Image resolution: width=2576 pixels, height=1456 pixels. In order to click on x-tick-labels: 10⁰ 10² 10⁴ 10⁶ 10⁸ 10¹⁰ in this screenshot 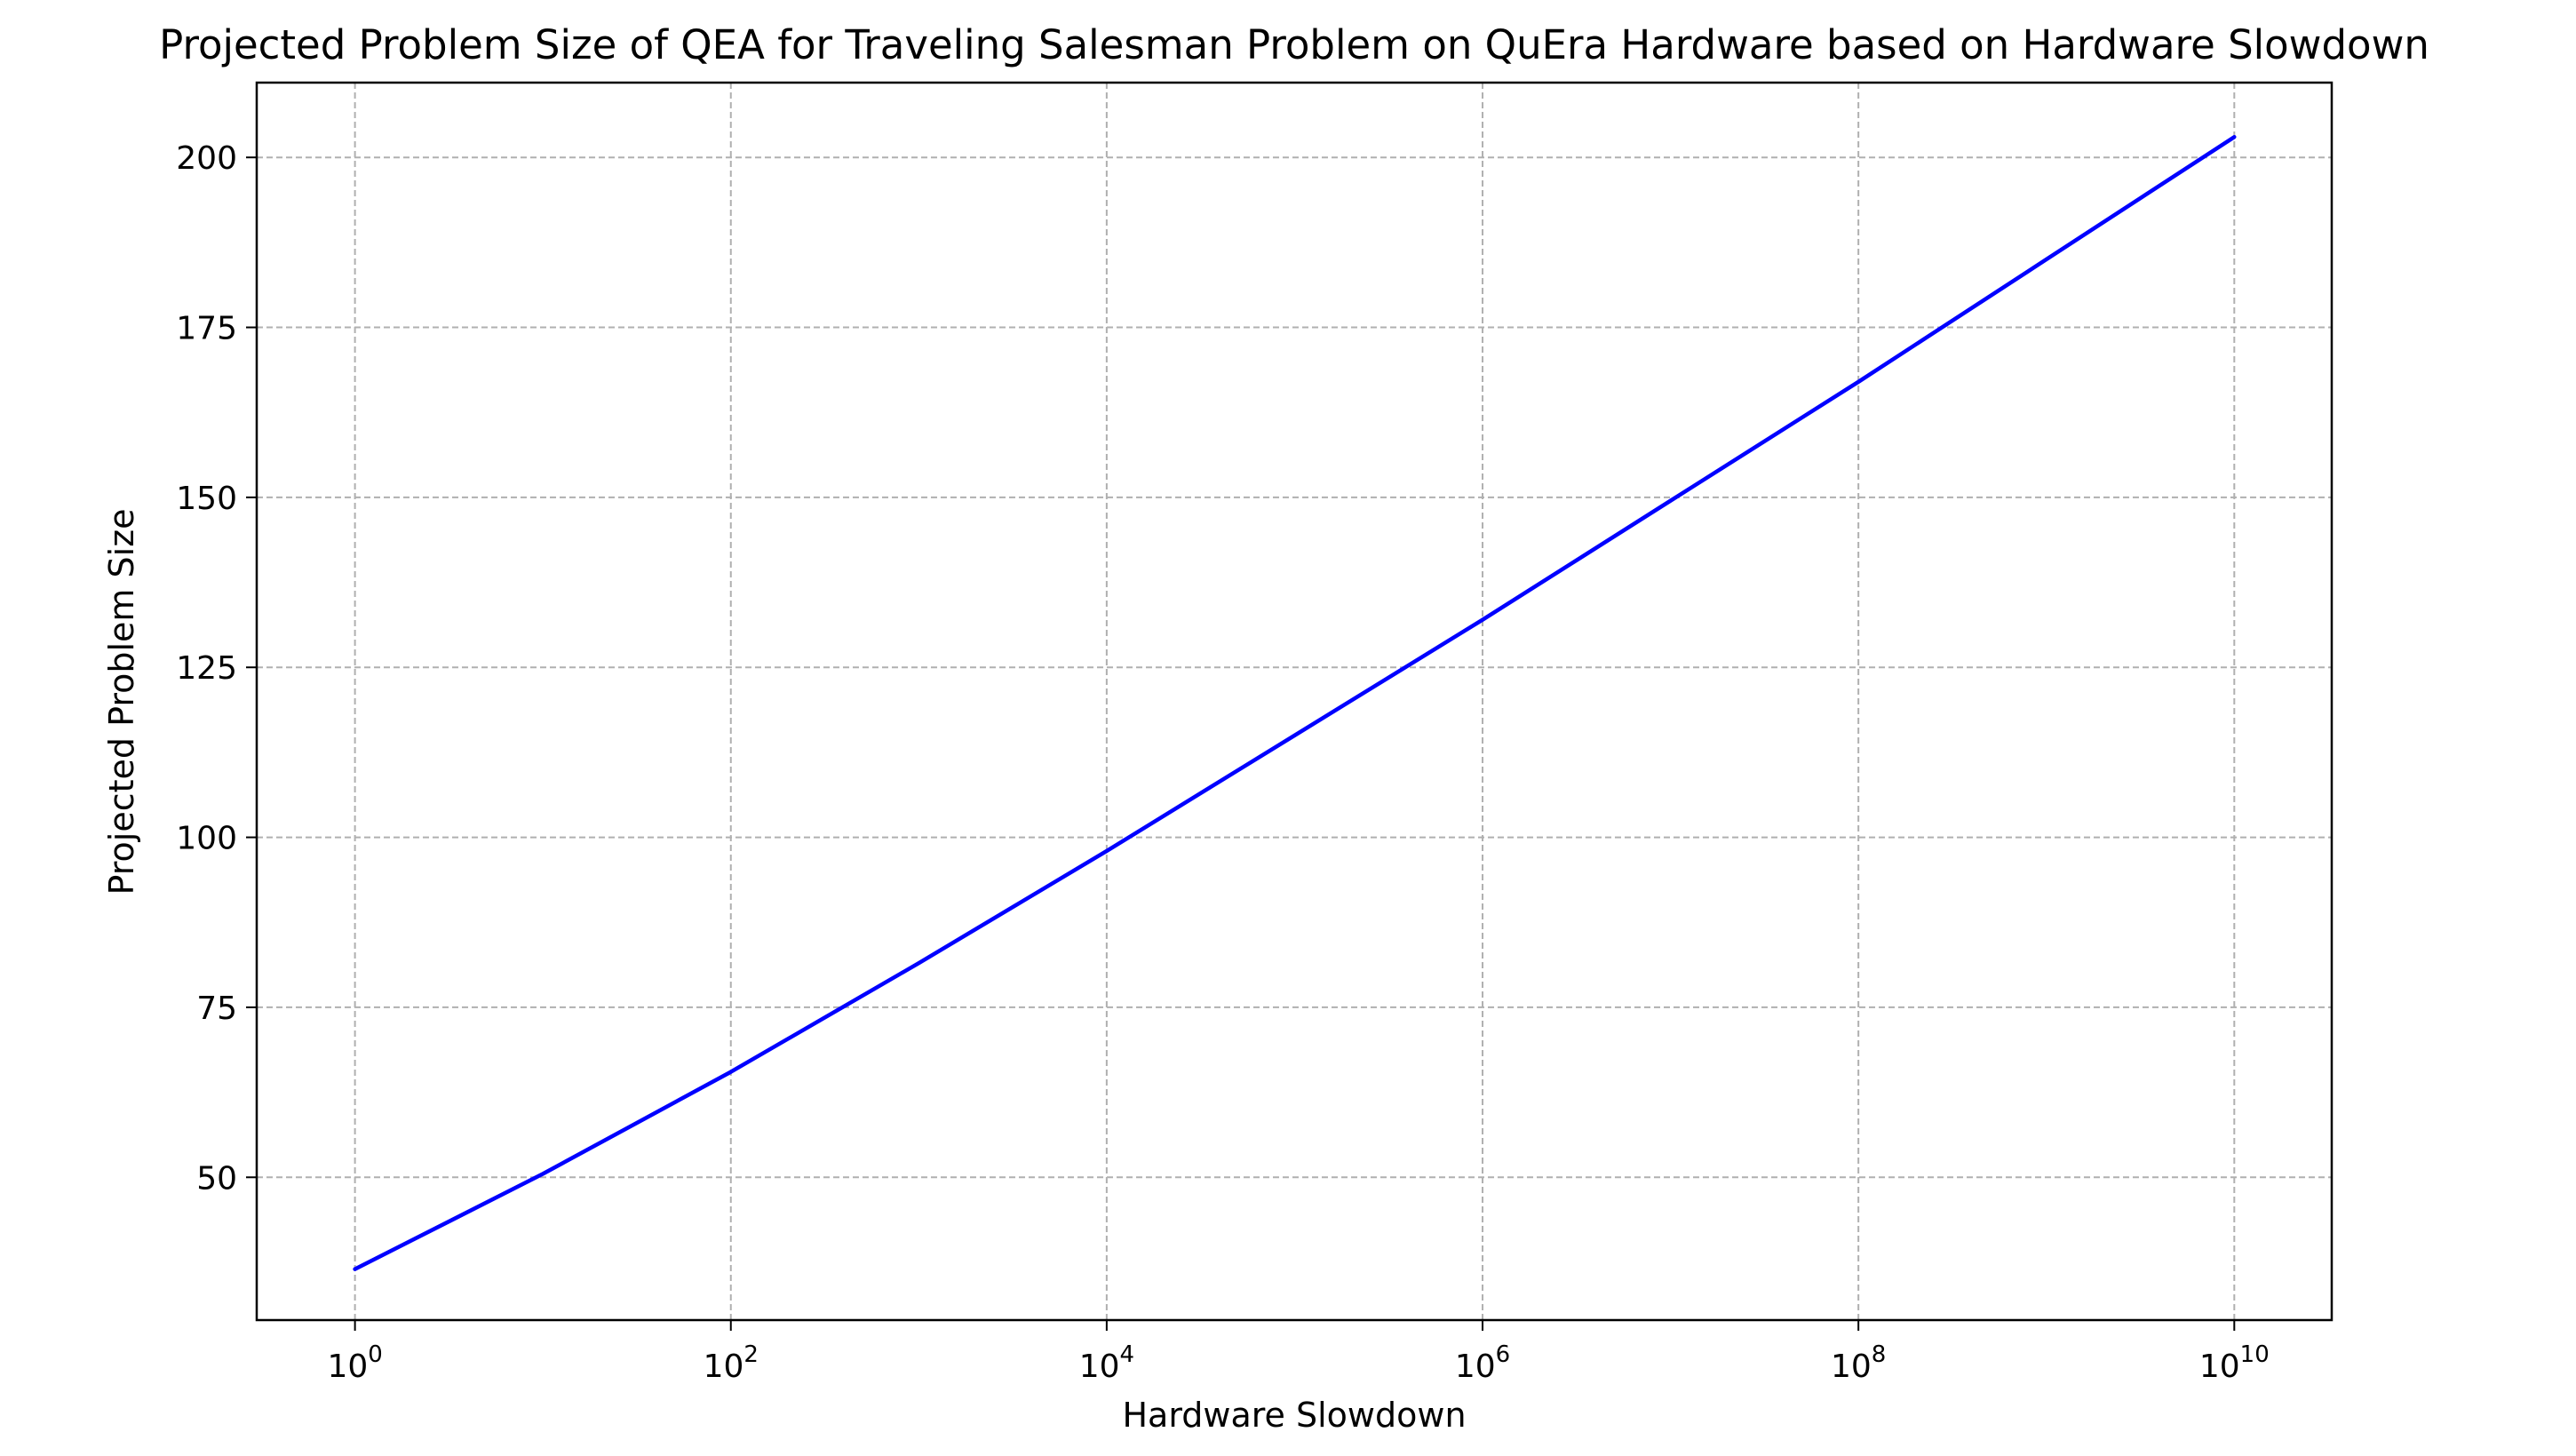, I will do `click(1298, 1363)`.